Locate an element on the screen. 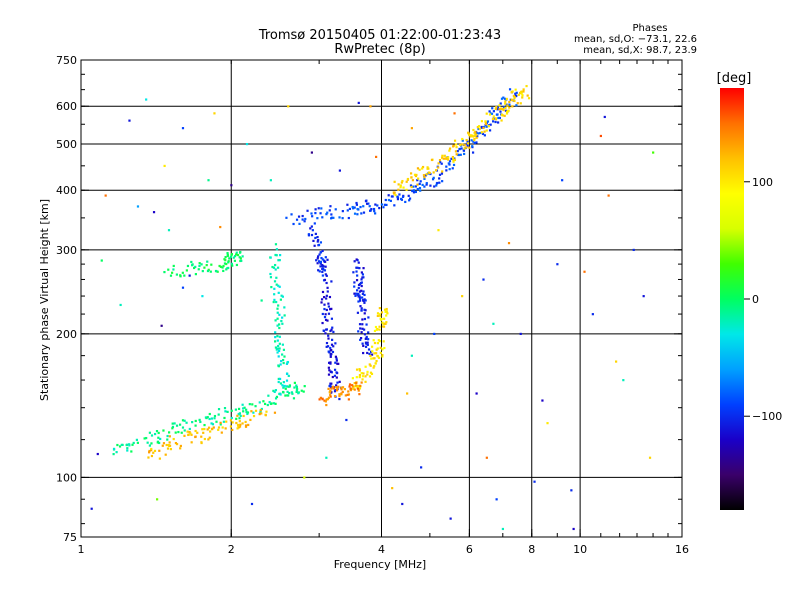 Image resolution: width=800 pixels, height=600 pixels. stats-header: Phases is located at coordinates (649, 28).